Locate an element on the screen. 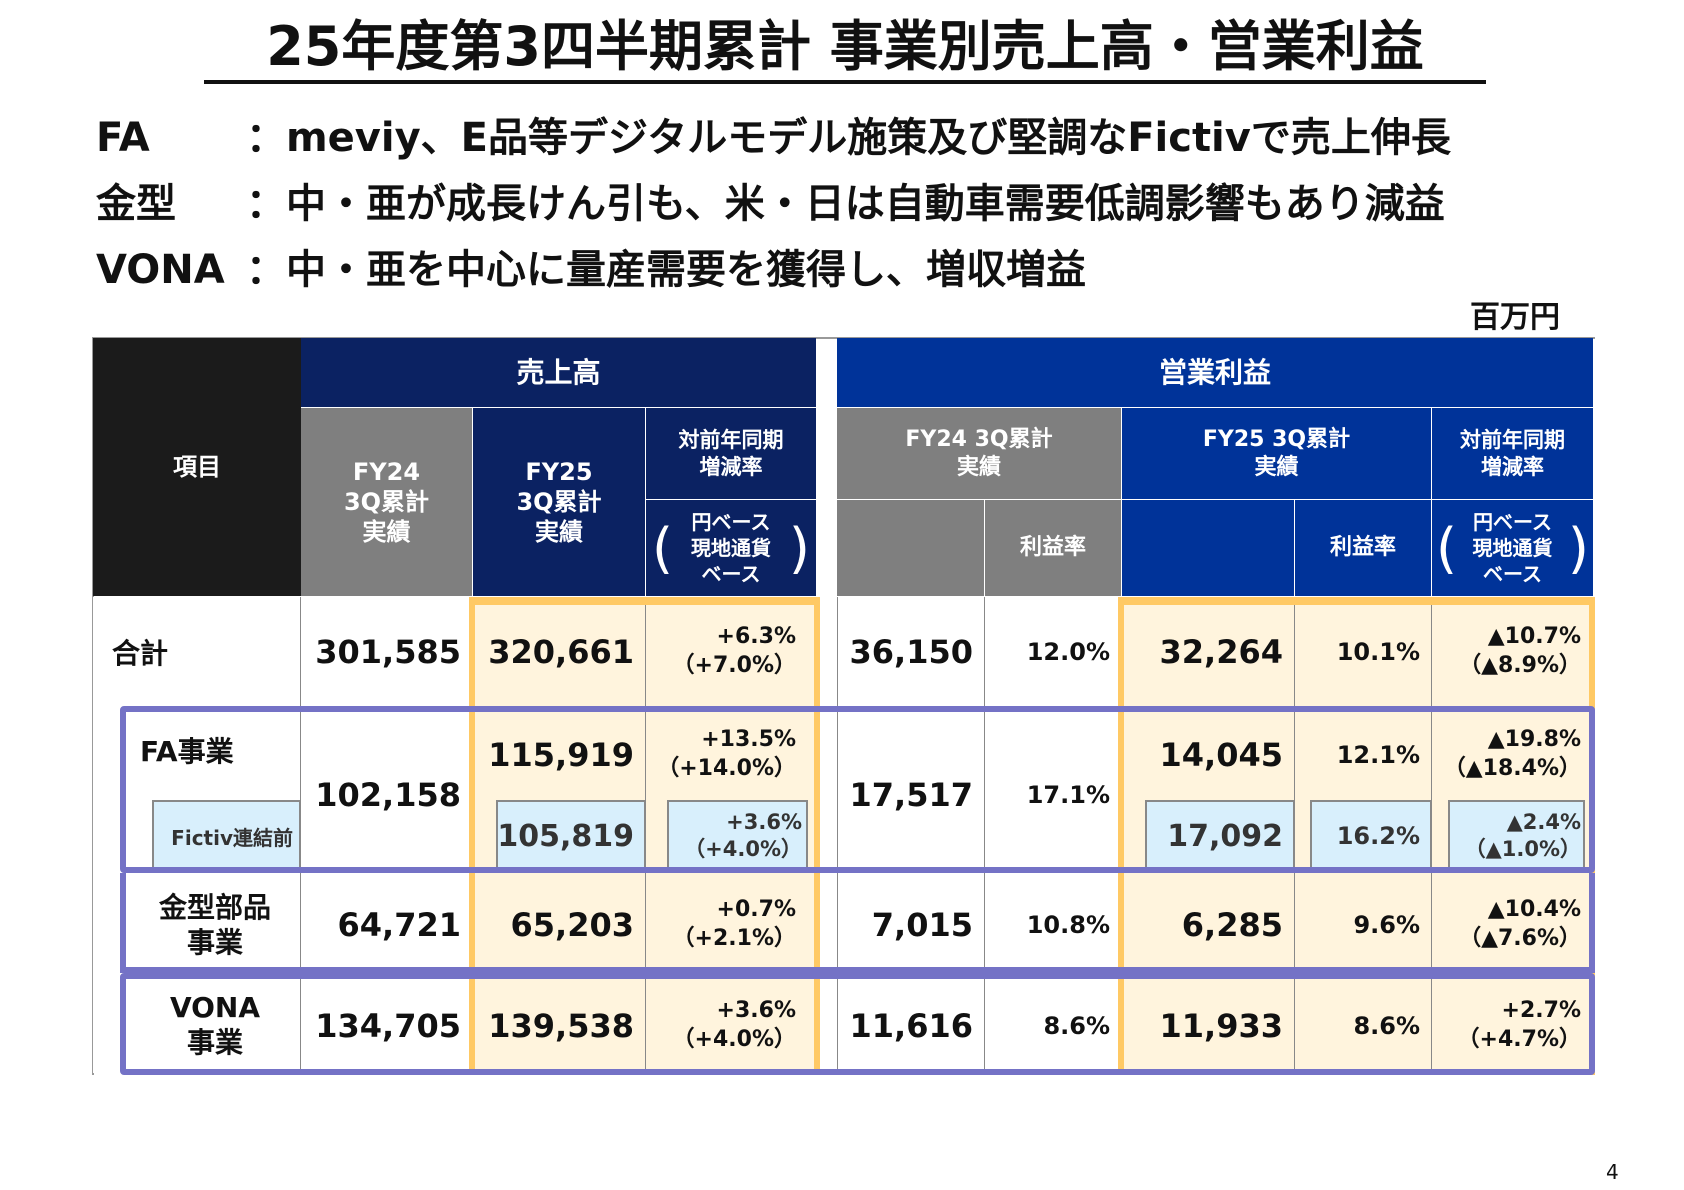  col-op-fy24-bg is located at coordinates (911, 835).